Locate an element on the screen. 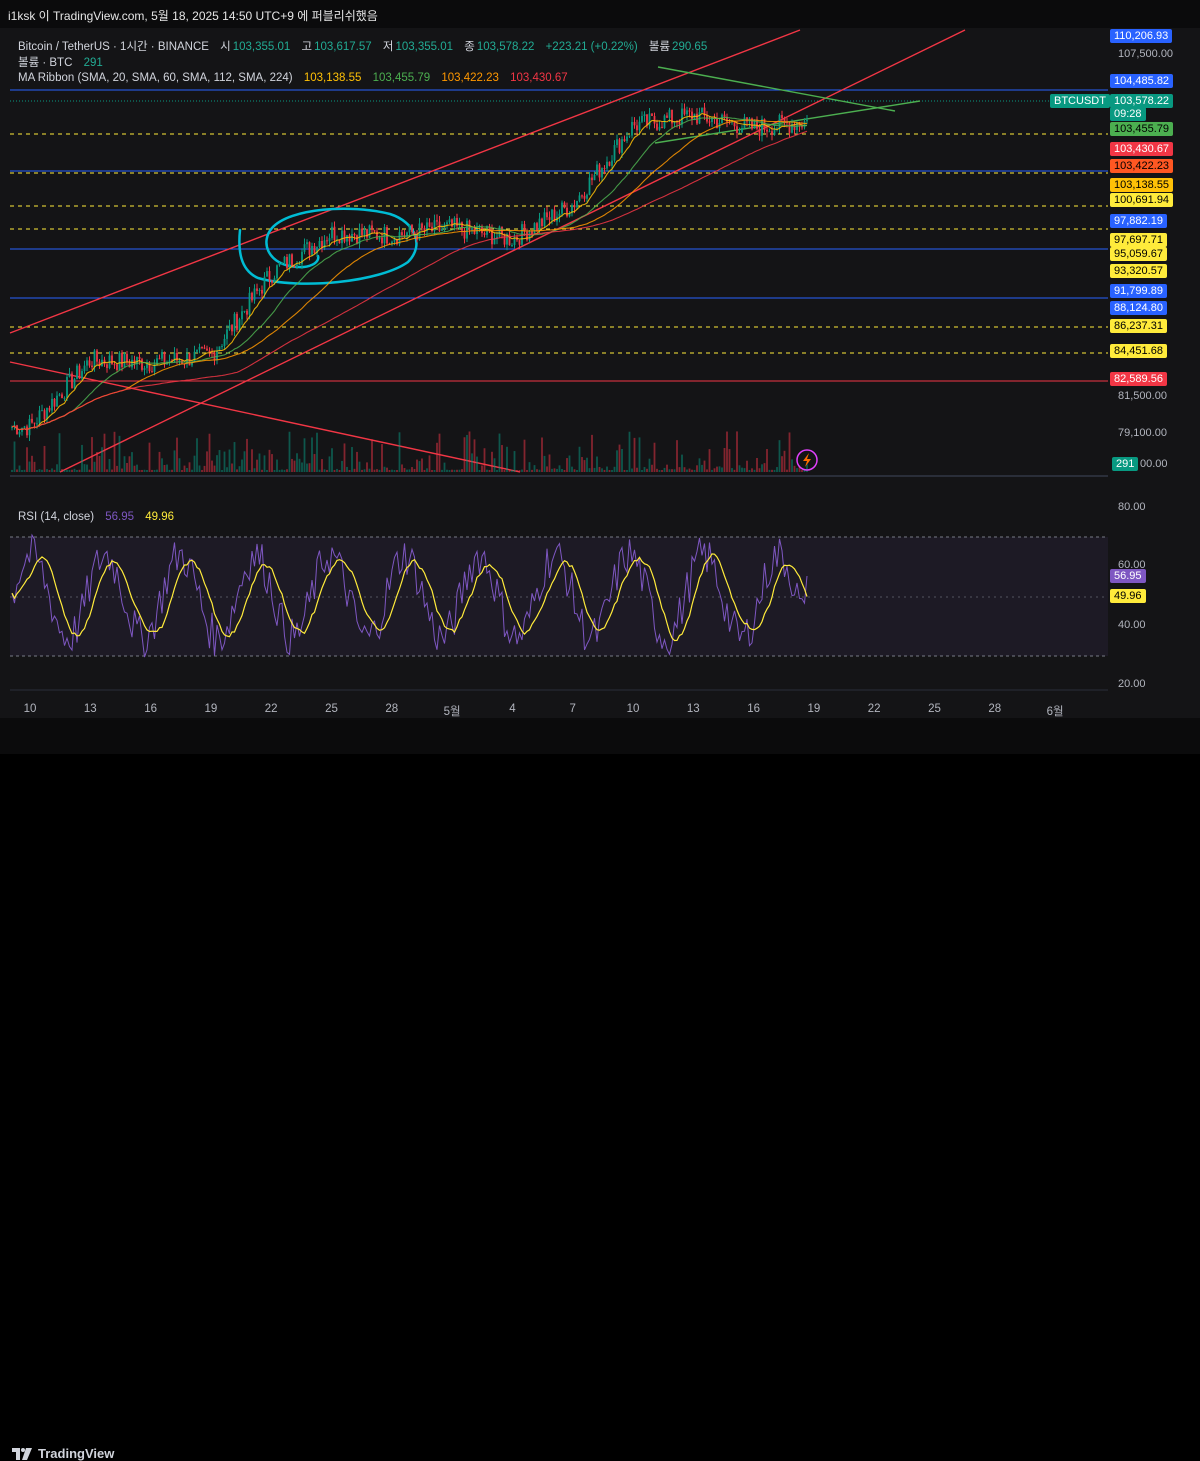  price-label: 82,589.56 is located at coordinates (1138, 379).